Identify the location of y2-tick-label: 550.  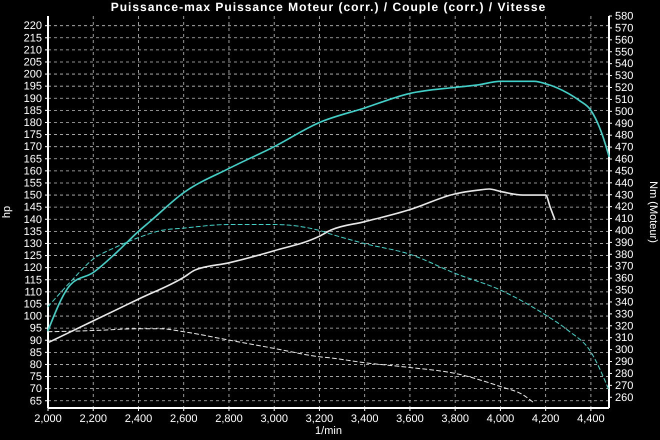
(624, 52).